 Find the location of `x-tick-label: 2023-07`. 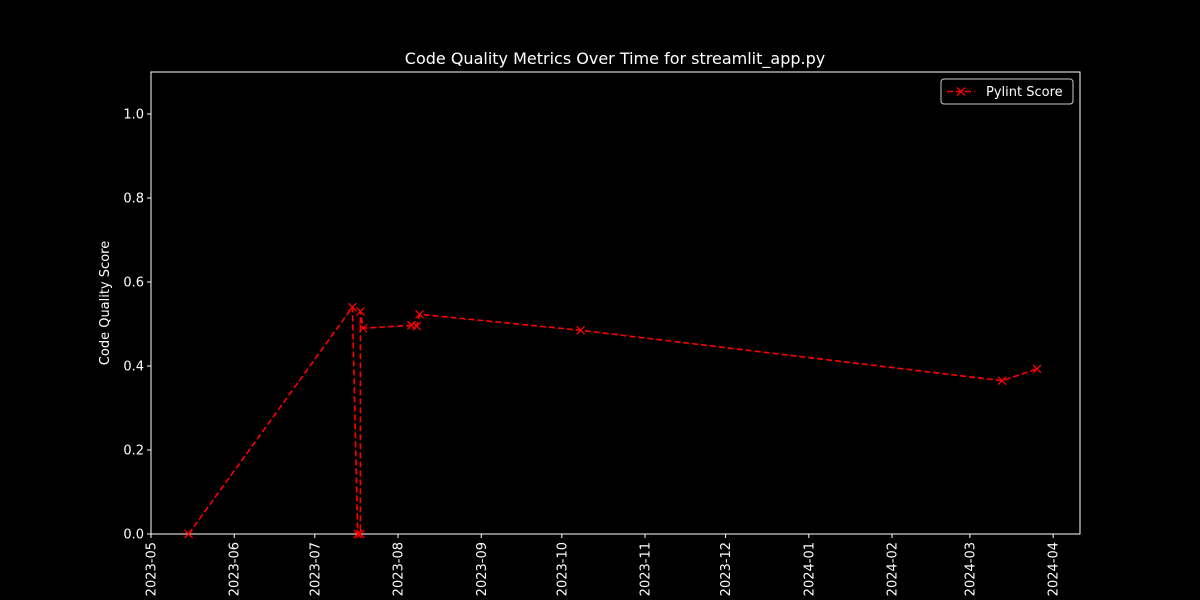

x-tick-label: 2023-07 is located at coordinates (315, 569).